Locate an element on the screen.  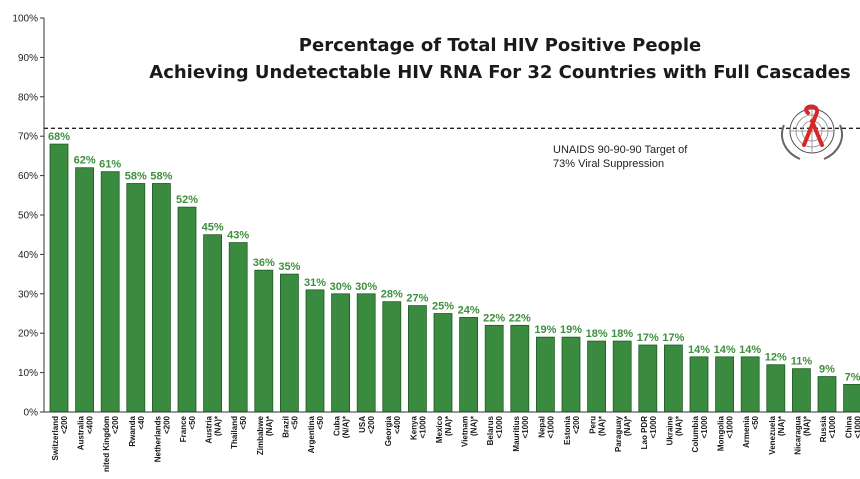
y-tick-label: 100% is located at coordinates (25, 19).